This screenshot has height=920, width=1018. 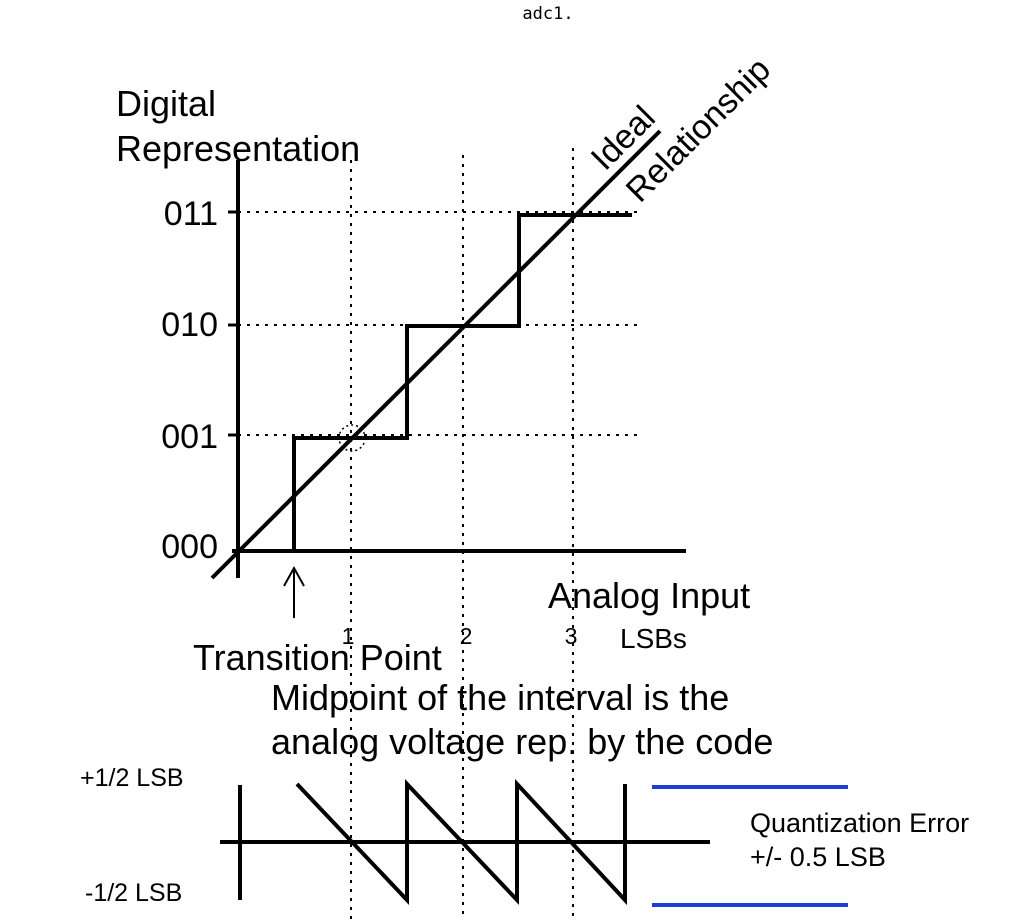 What do you see at coordinates (439, 323) in the screenshot?
I see `horizontal-guides` at bounding box center [439, 323].